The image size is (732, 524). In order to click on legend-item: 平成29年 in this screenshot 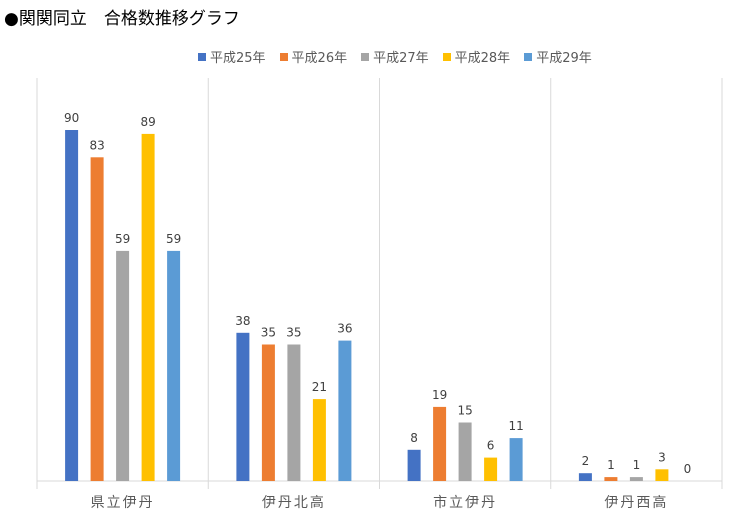, I will do `click(558, 56)`.